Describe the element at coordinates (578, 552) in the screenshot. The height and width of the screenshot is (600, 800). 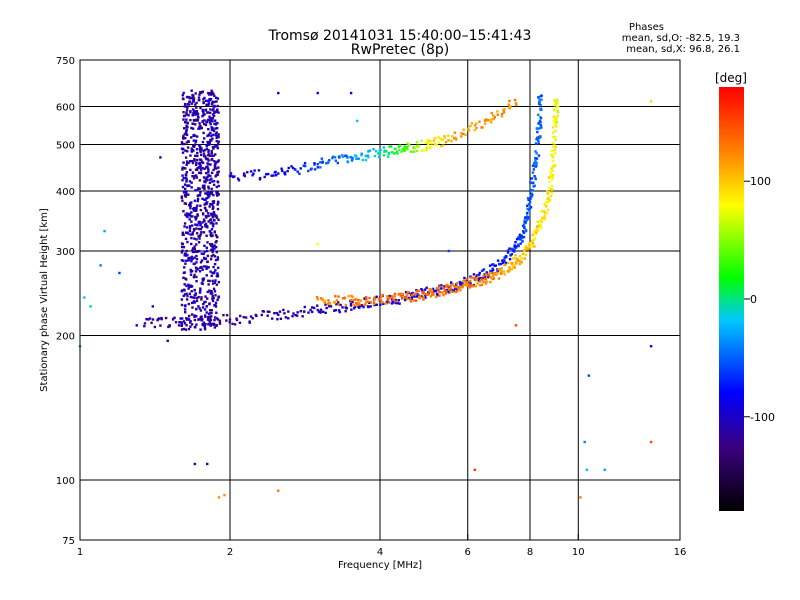
I see `x-tick-label: 10` at that location.